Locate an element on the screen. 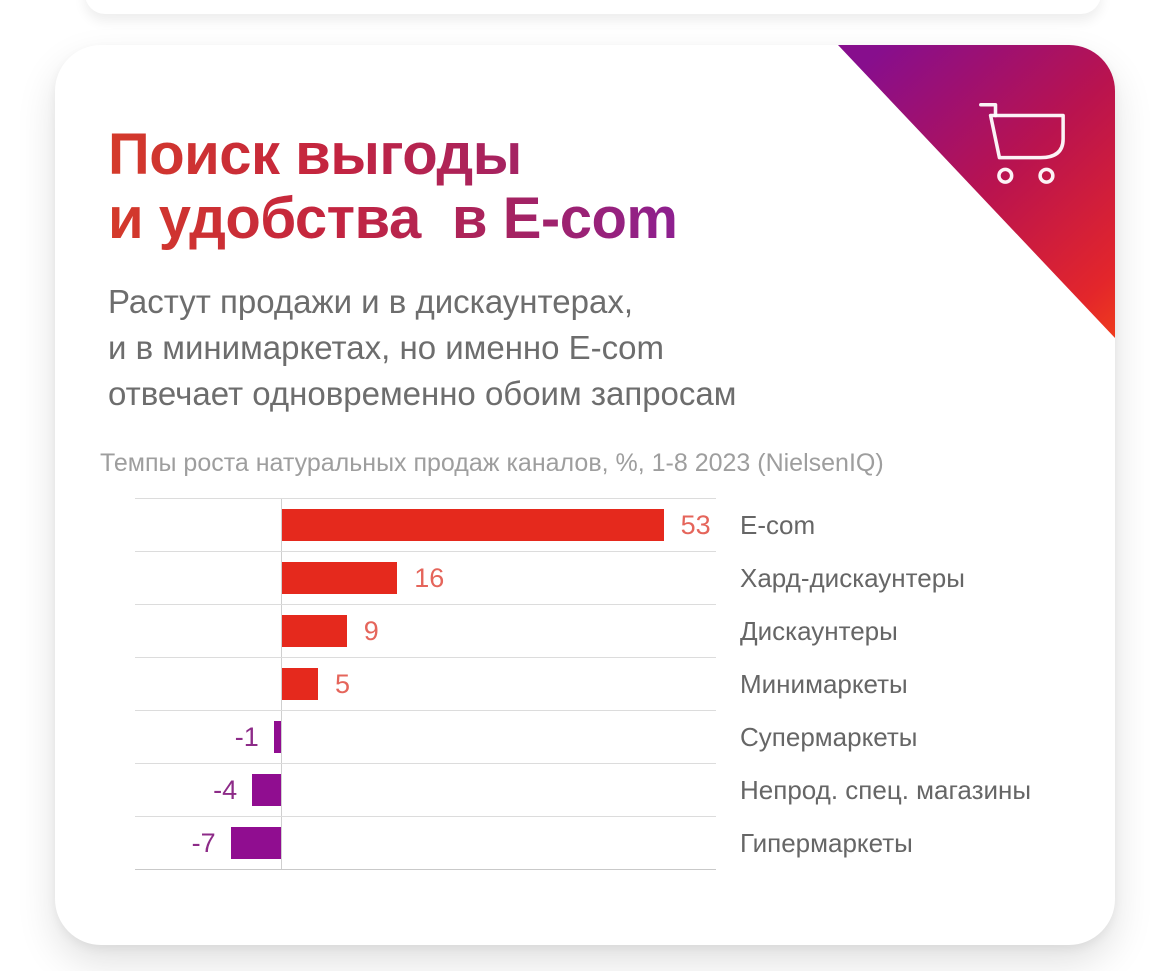 The image size is (1170, 971). shopping-cart-icon is located at coordinates (1022, 143).